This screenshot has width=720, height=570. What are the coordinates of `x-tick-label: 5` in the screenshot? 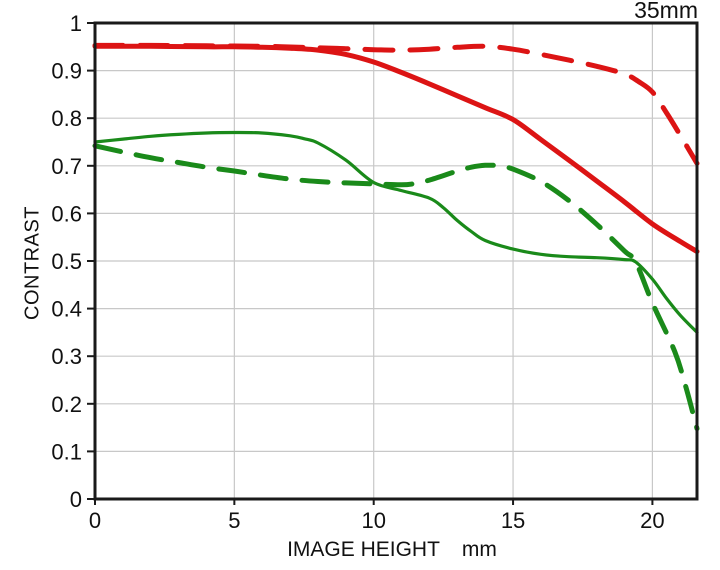 It's located at (234, 520).